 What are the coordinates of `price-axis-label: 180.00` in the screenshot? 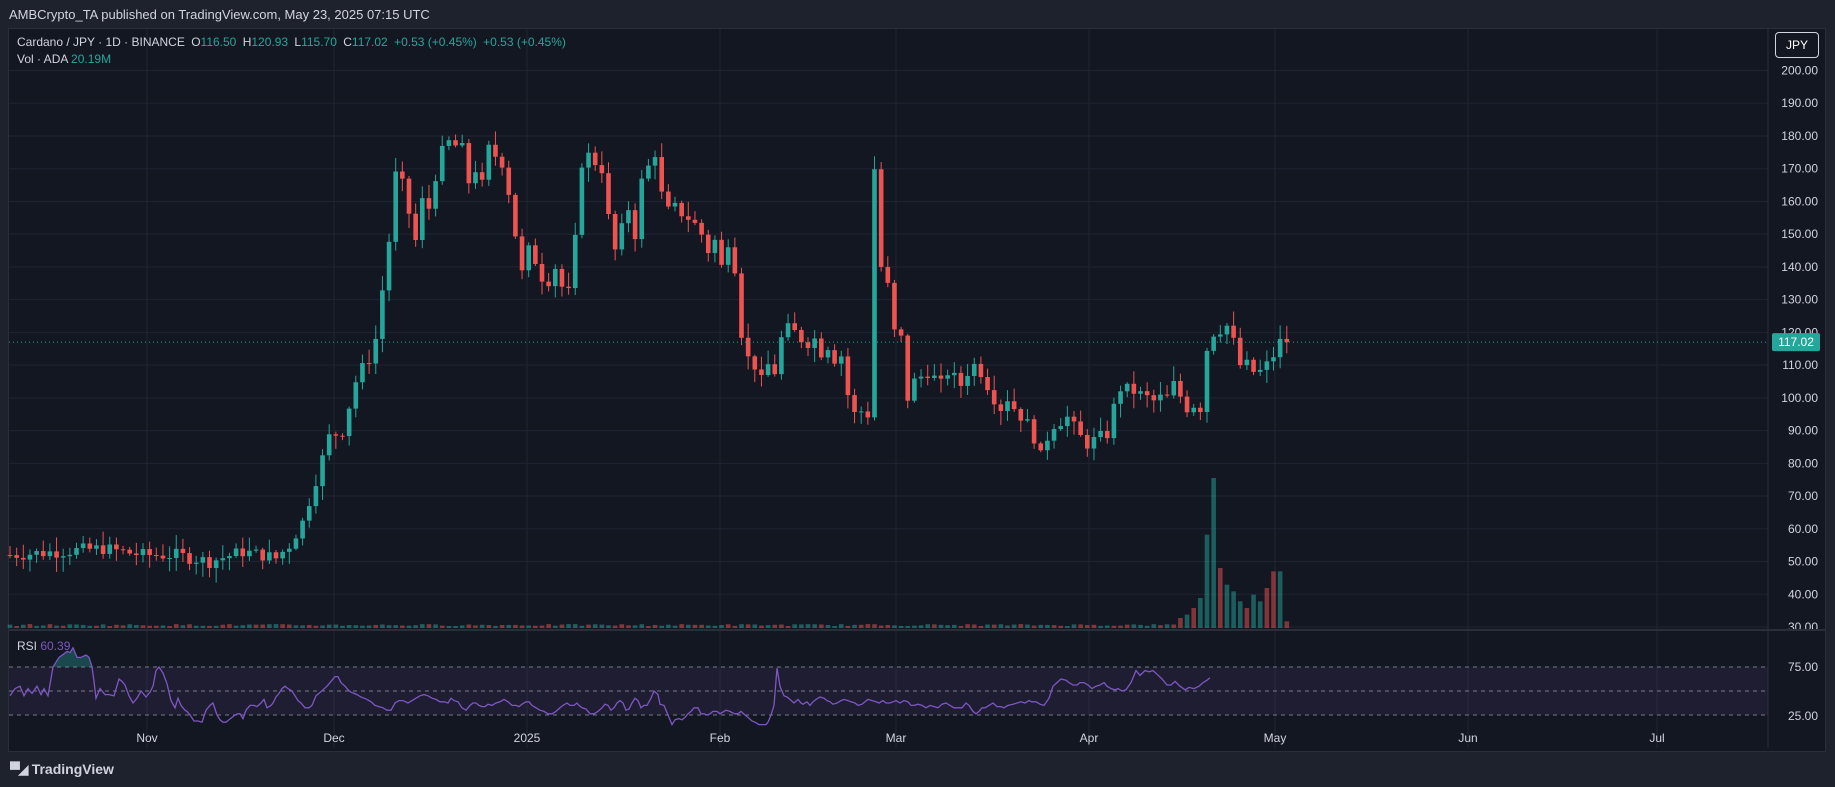 It's located at (1799, 136).